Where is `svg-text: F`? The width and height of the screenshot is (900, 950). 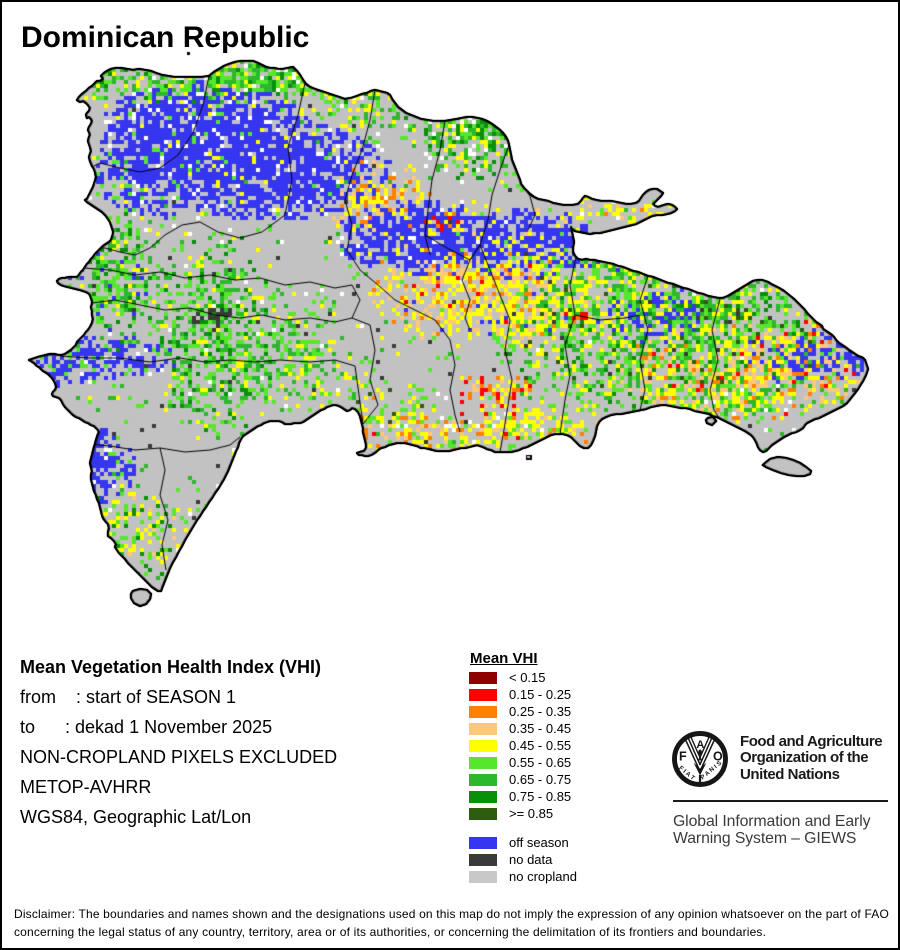
svg-text: F is located at coordinates (683, 757).